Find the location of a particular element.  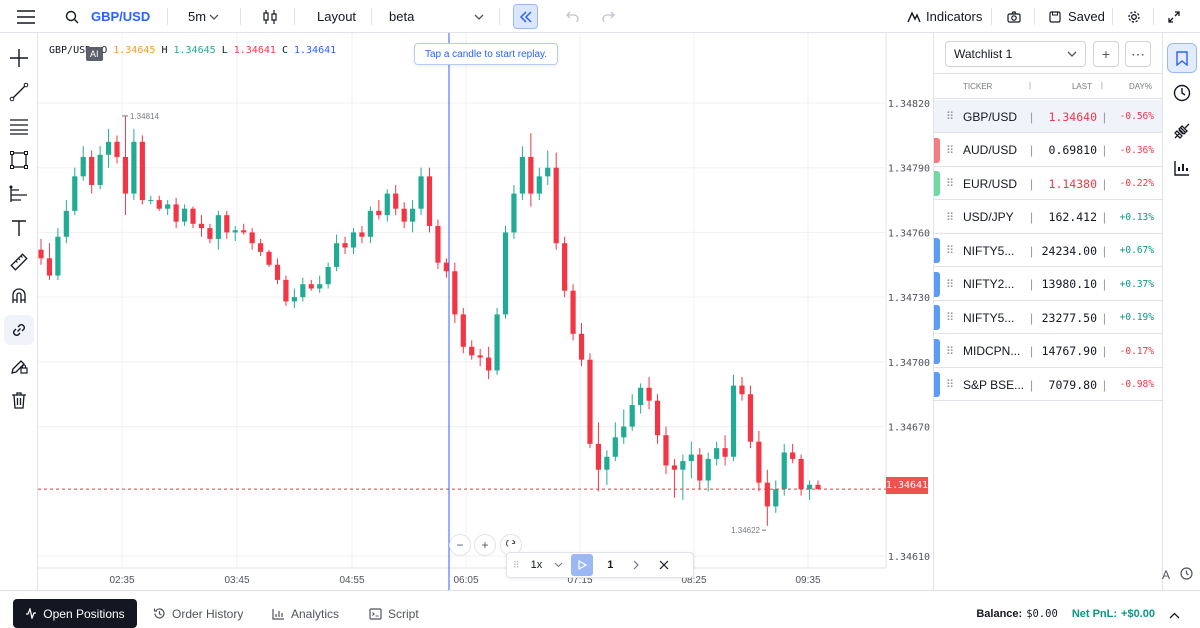

position-tool is located at coordinates (19, 194).